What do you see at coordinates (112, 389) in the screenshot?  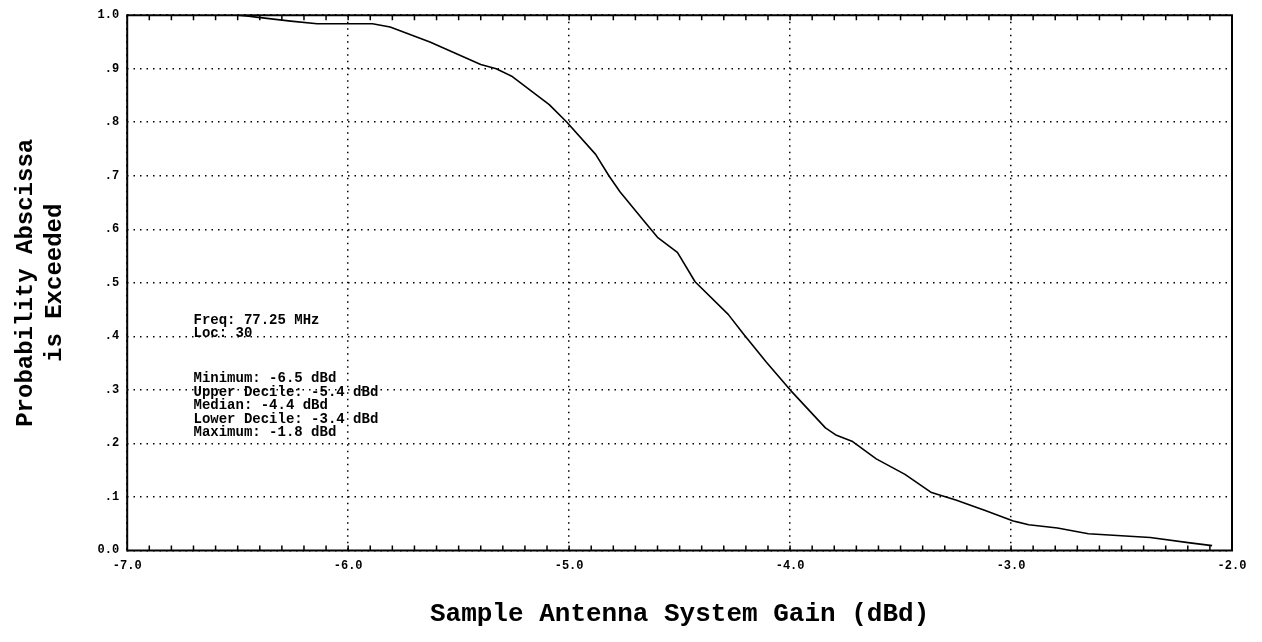 I see `y-tick-label: .3` at bounding box center [112, 389].